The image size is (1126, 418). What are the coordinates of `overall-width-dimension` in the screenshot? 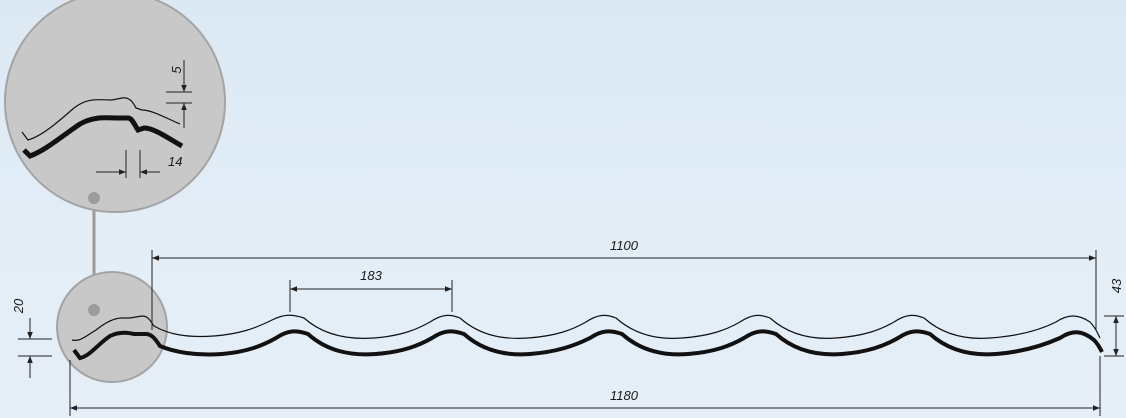 It's located at (585, 386).